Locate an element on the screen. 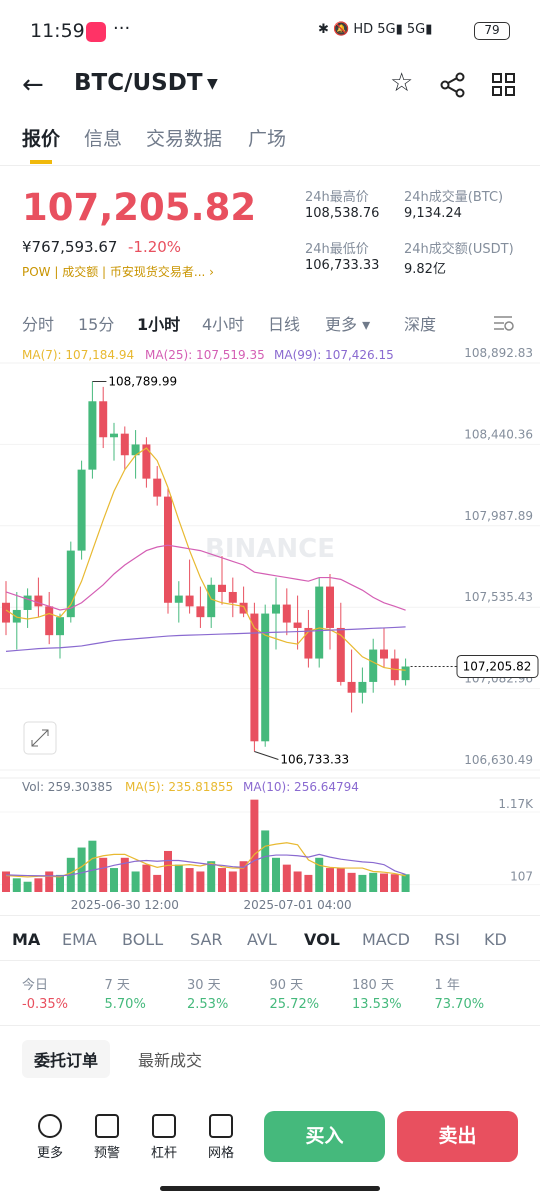  legend-entry: MA(10): 256.64794 is located at coordinates (301, 787).